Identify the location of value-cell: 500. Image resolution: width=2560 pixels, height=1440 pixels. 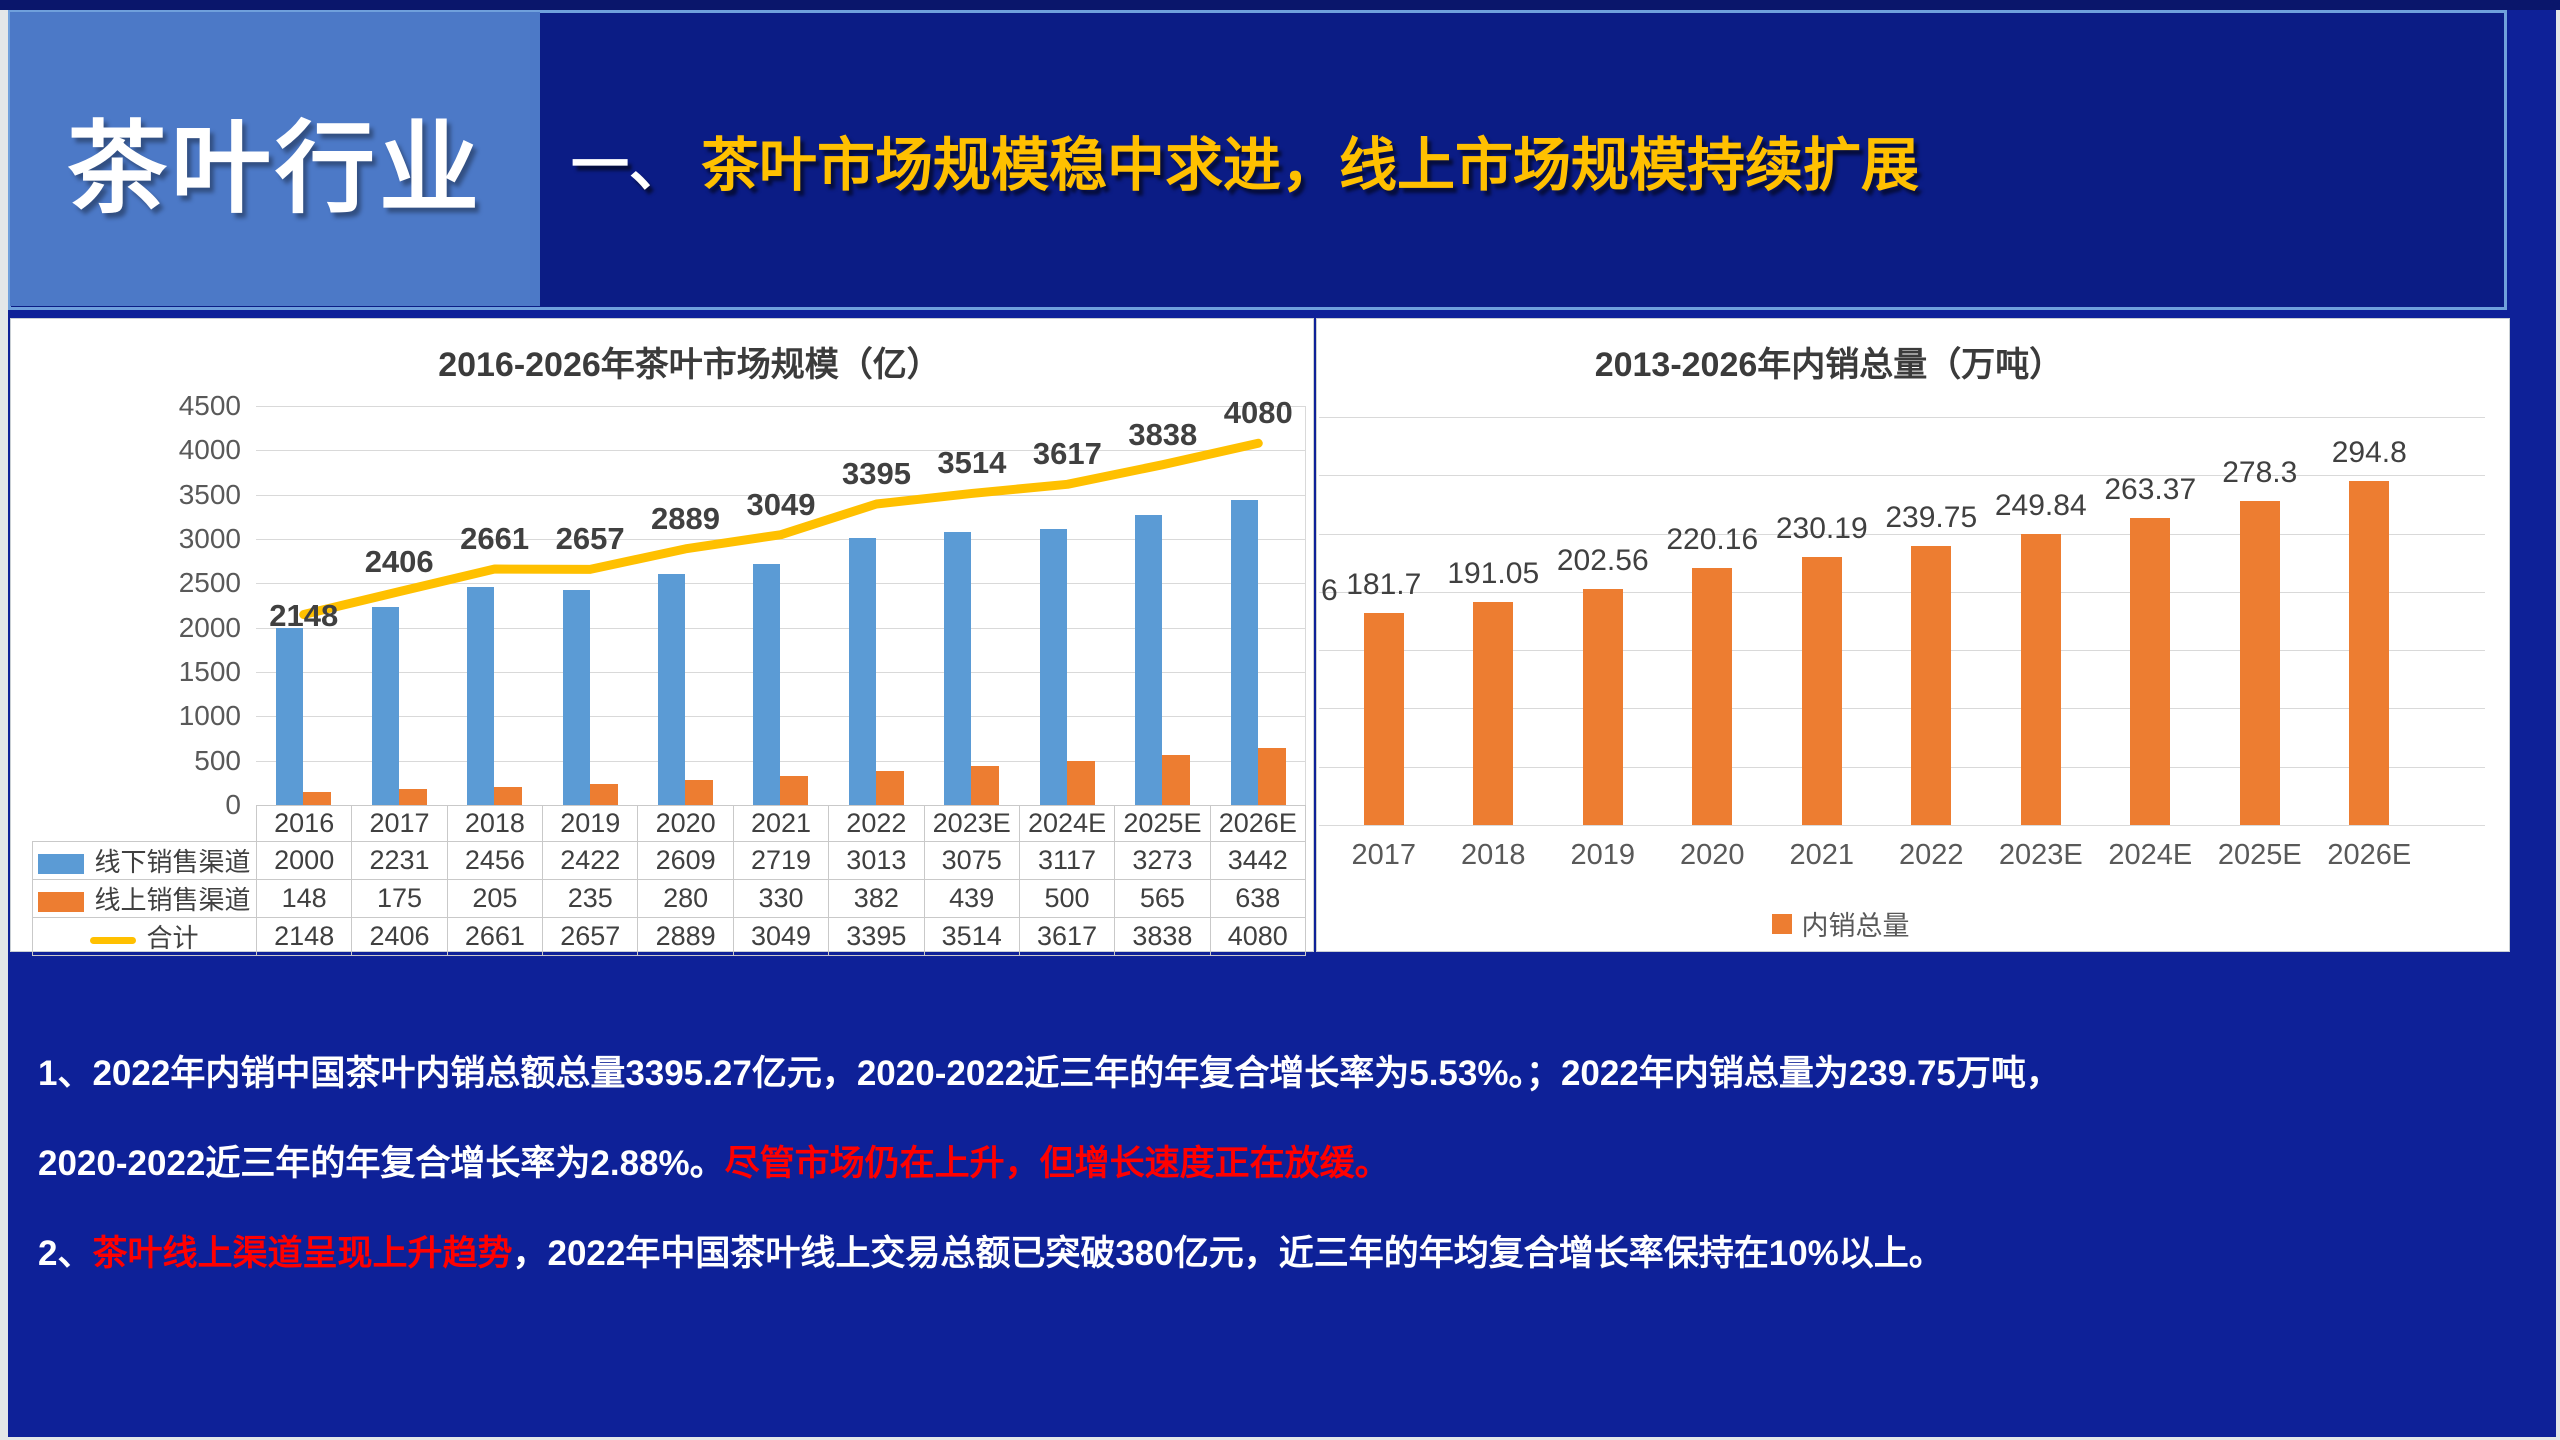
(1067, 898).